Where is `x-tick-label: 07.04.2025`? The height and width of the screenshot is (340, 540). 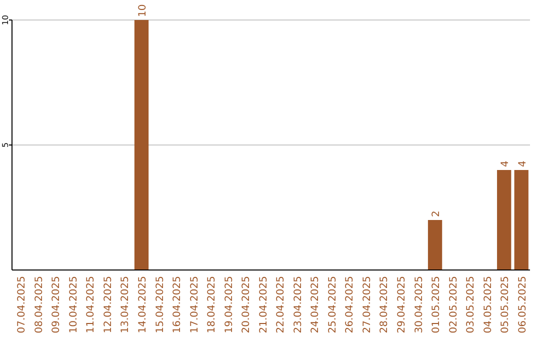 x-tick-label: 07.04.2025 is located at coordinates (22, 305).